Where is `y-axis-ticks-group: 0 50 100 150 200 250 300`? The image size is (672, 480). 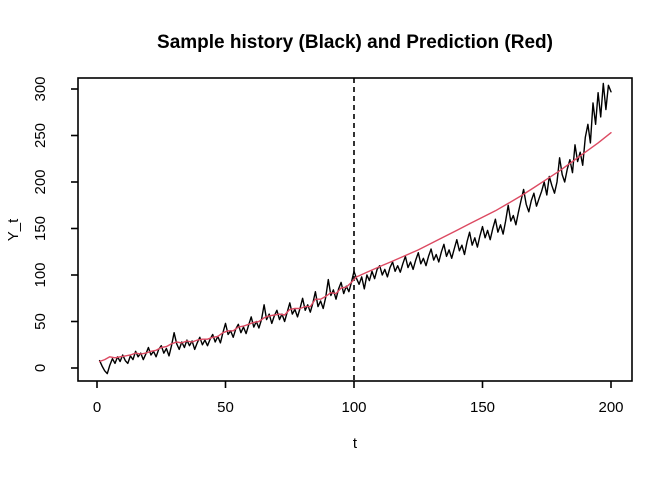 y-axis-ticks-group: 0 50 100 150 200 250 300 is located at coordinates (55, 224).